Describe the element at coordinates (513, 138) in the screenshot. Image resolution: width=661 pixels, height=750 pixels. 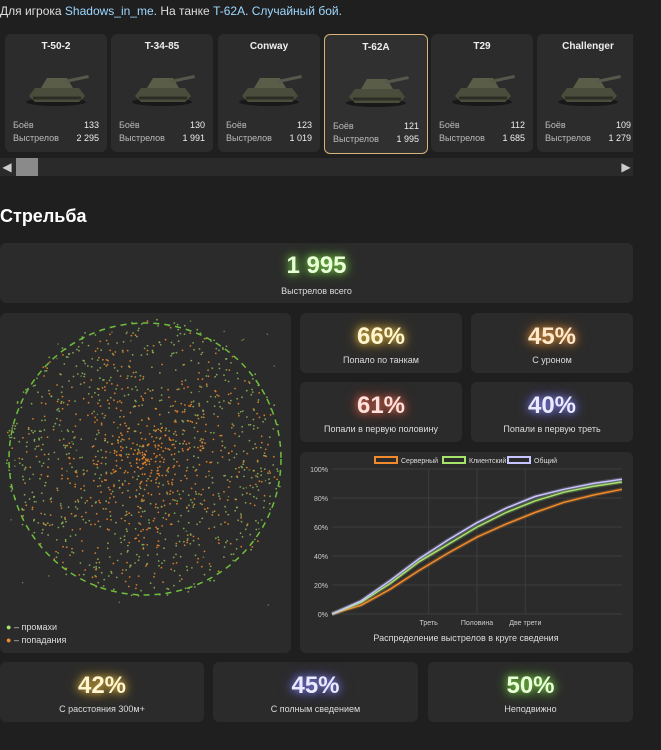
I see `shots-value: 1 685` at that location.